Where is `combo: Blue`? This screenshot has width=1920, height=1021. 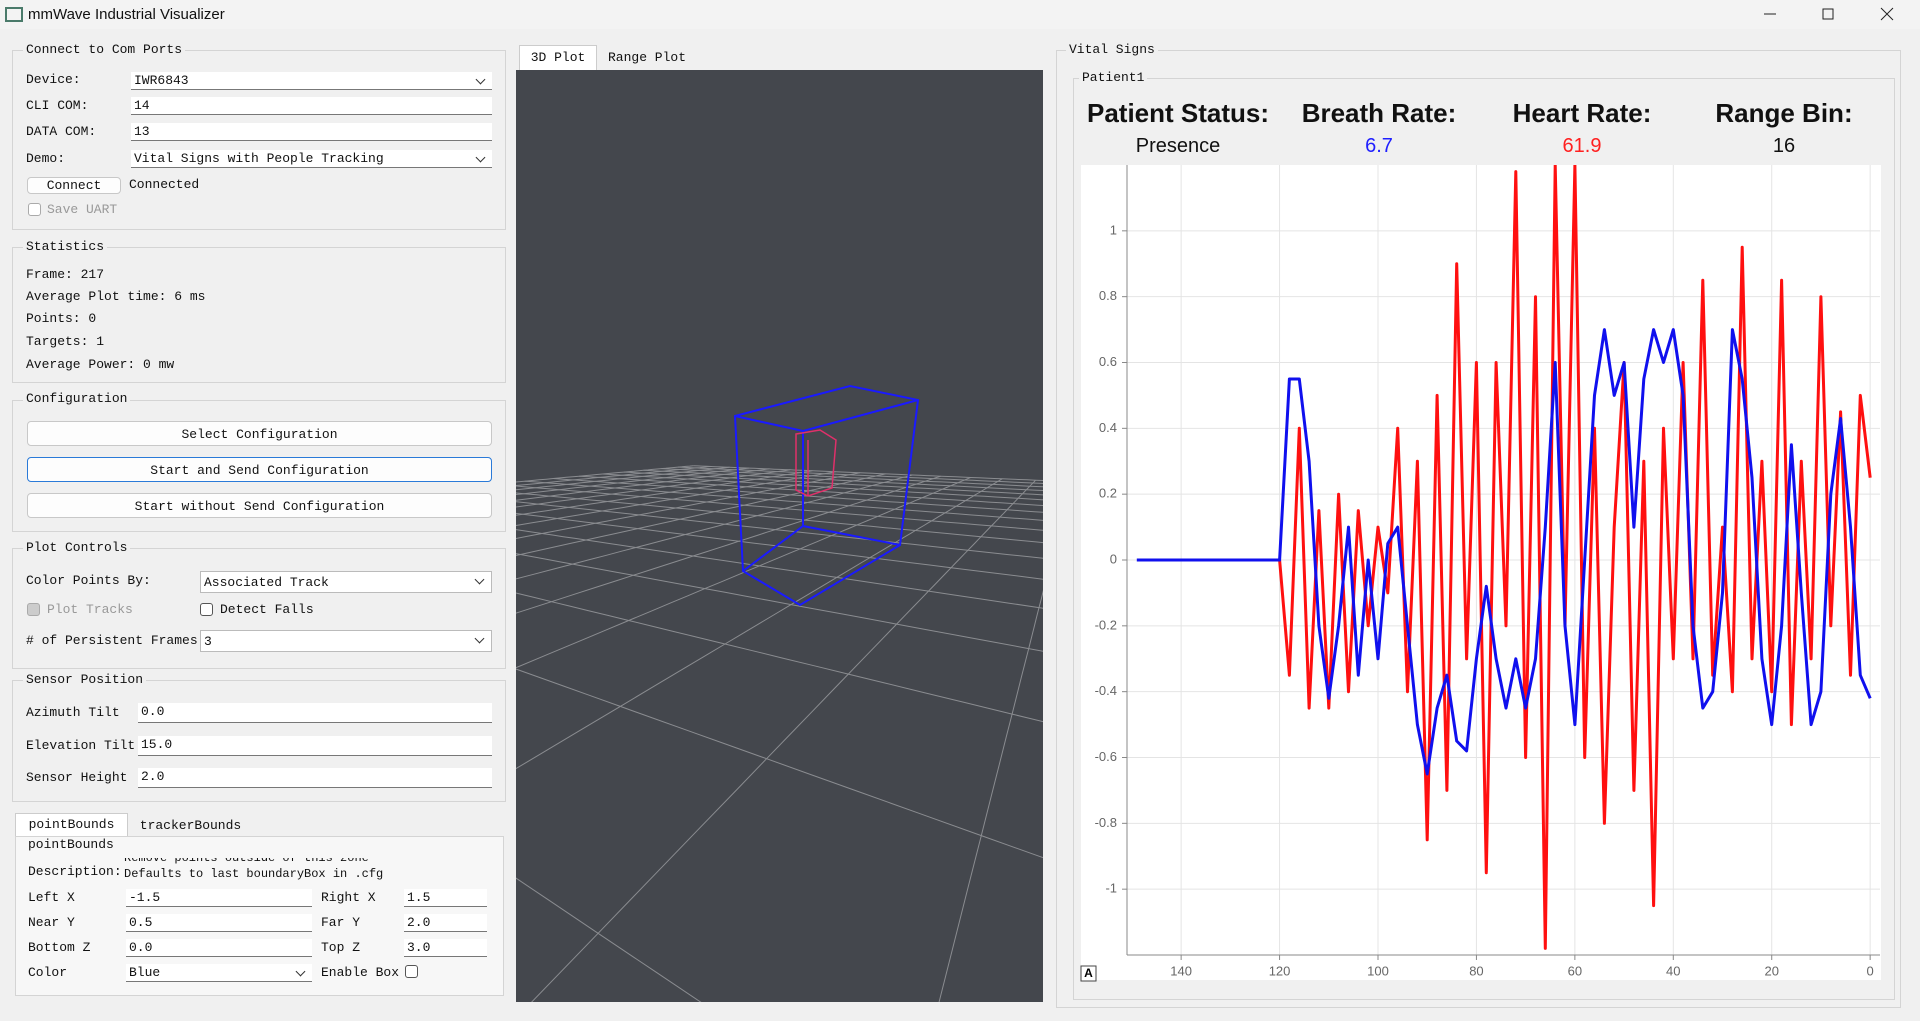 combo: Blue is located at coordinates (219, 973).